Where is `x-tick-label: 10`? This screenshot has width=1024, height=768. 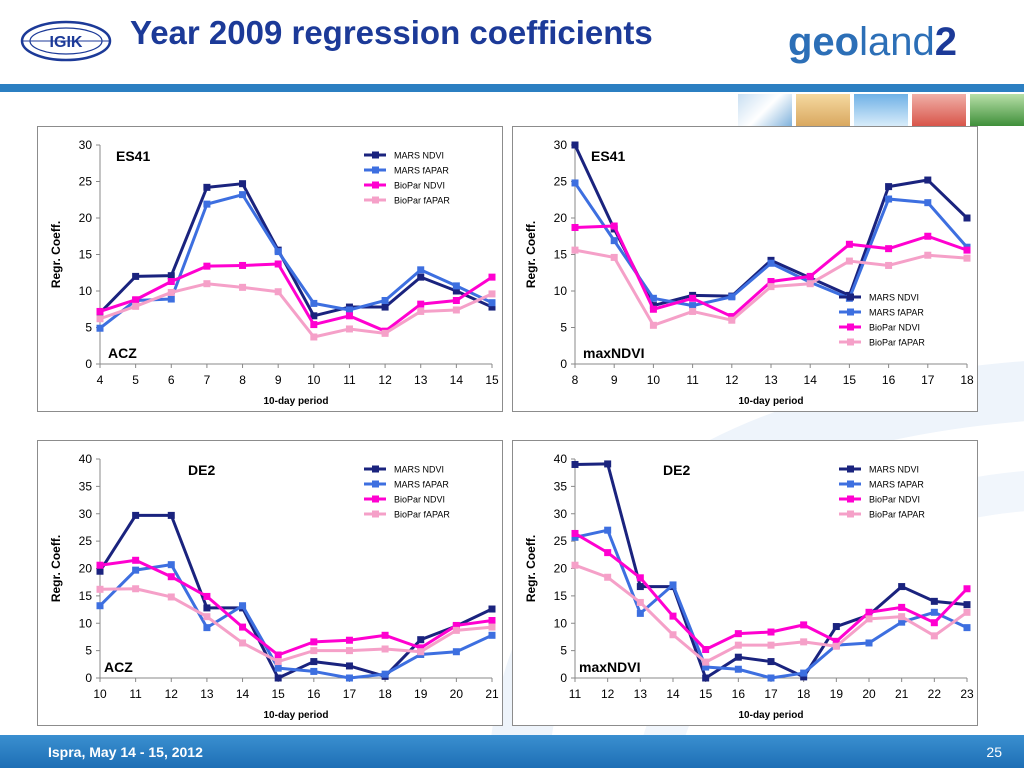
x-tick-label: 10 is located at coordinates (654, 380).